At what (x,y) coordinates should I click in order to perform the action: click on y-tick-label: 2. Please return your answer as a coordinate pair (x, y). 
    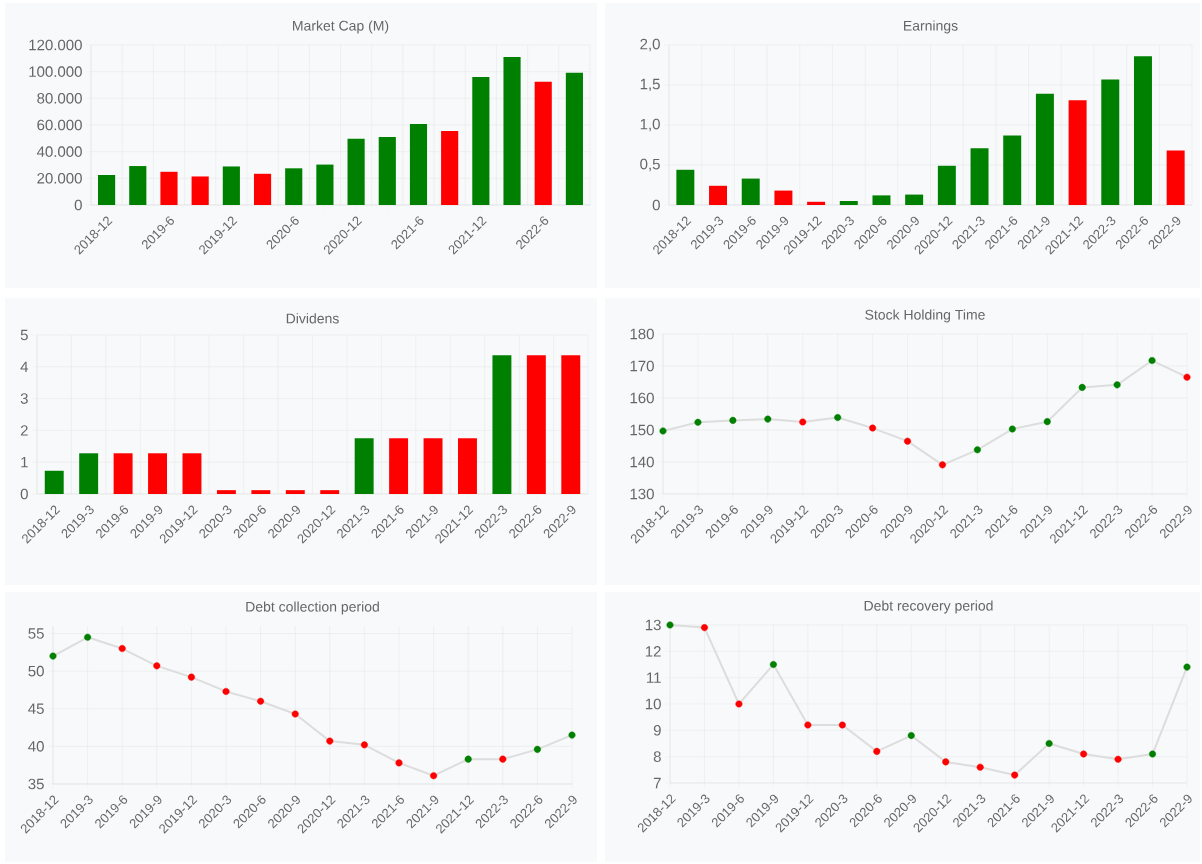
    Looking at the image, I should click on (24, 430).